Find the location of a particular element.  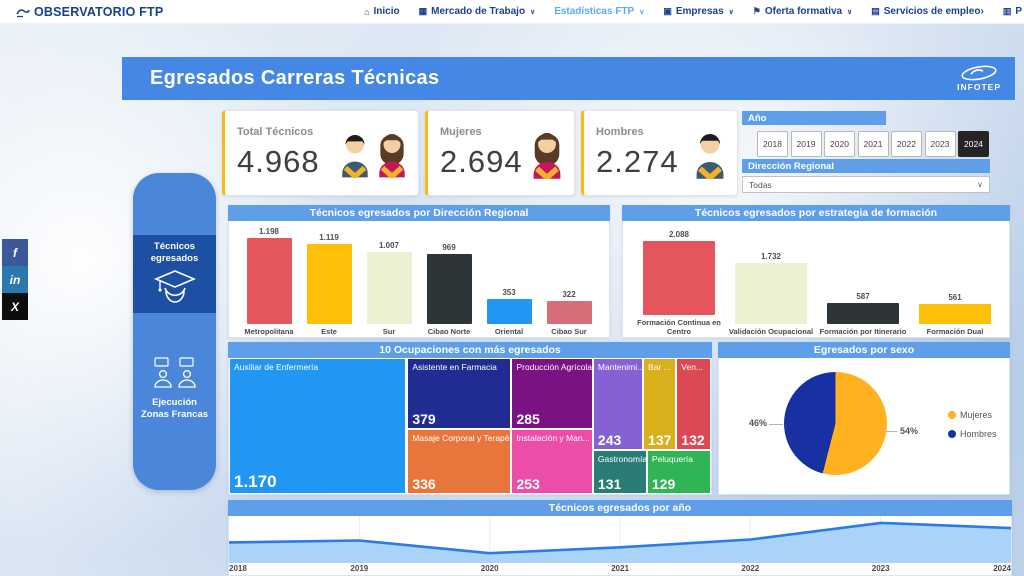

sidebar-item-tecnicos-egresados: Técnicos egresados is located at coordinates (174, 274).